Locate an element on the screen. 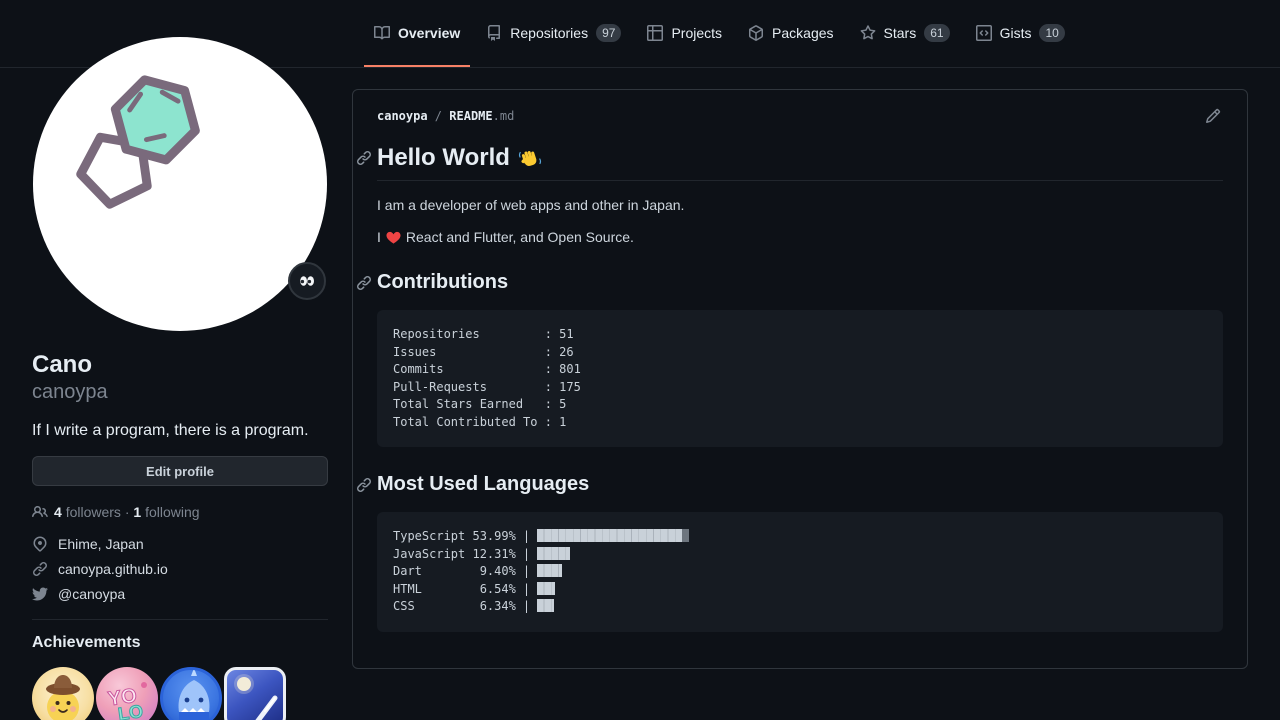 This screenshot has width=1280, height=720. readme-paragraph-2: I React and Flutter, and Open Source. is located at coordinates (505, 237).